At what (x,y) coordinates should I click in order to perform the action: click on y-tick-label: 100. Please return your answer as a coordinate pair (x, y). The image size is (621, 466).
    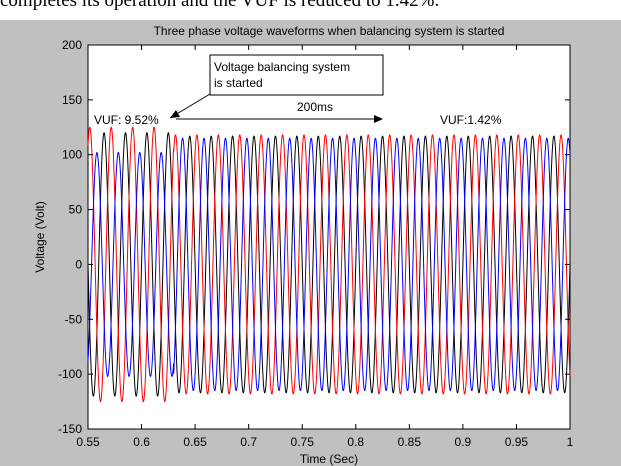
    Looking at the image, I should click on (72, 155).